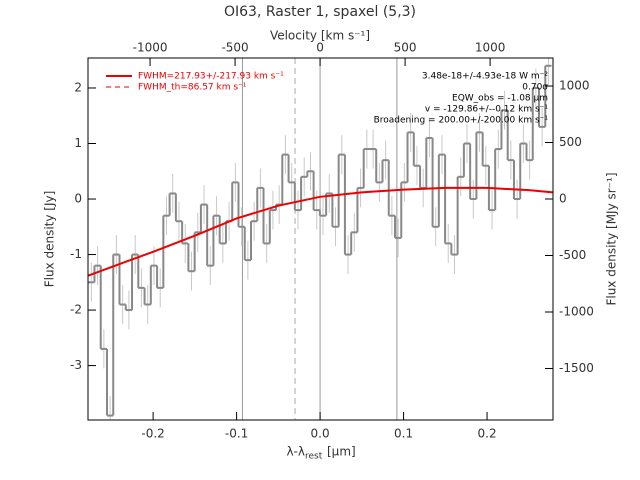 Image resolution: width=640 pixels, height=480 pixels. I want to click on annotation: 3.48e-18+/-4.93e-18 W m⁻², so click(485, 77).